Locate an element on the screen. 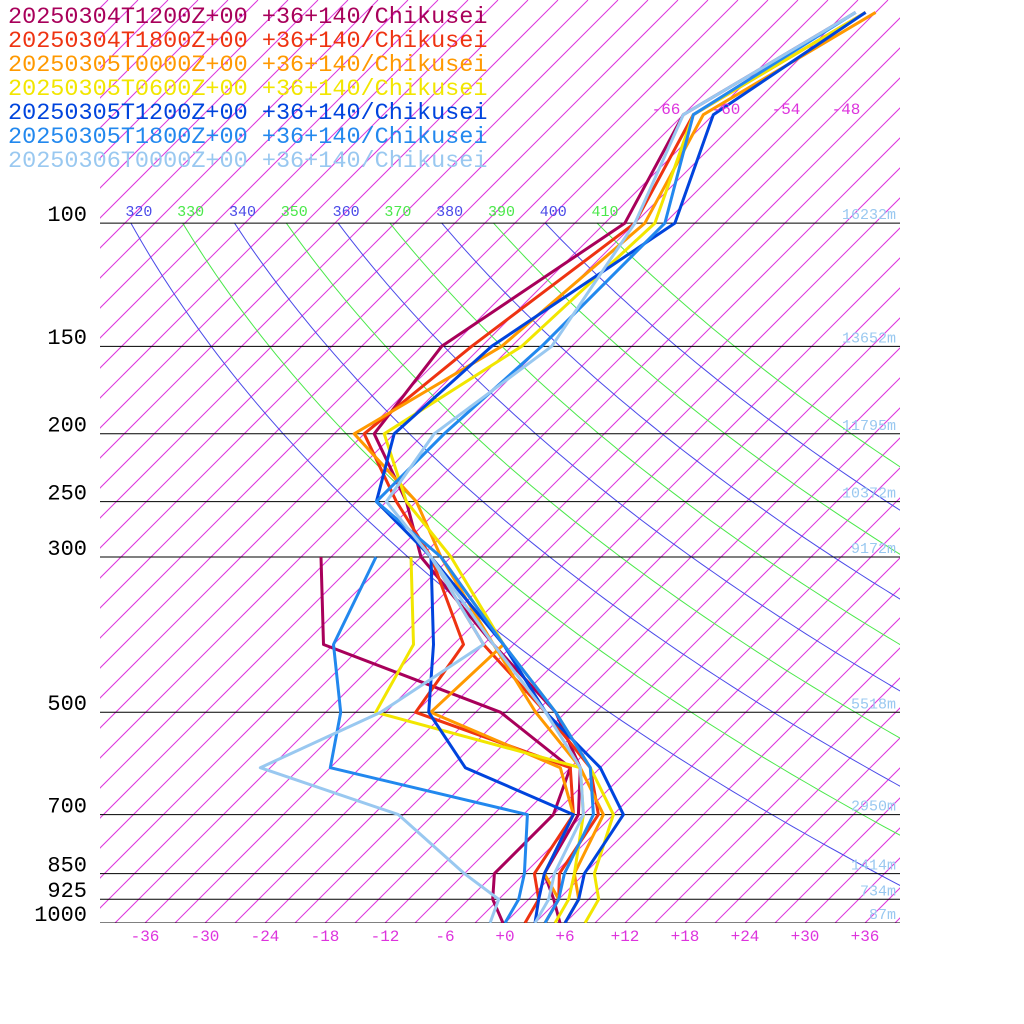  adiabat-label: 360 is located at coordinates (346, 212).